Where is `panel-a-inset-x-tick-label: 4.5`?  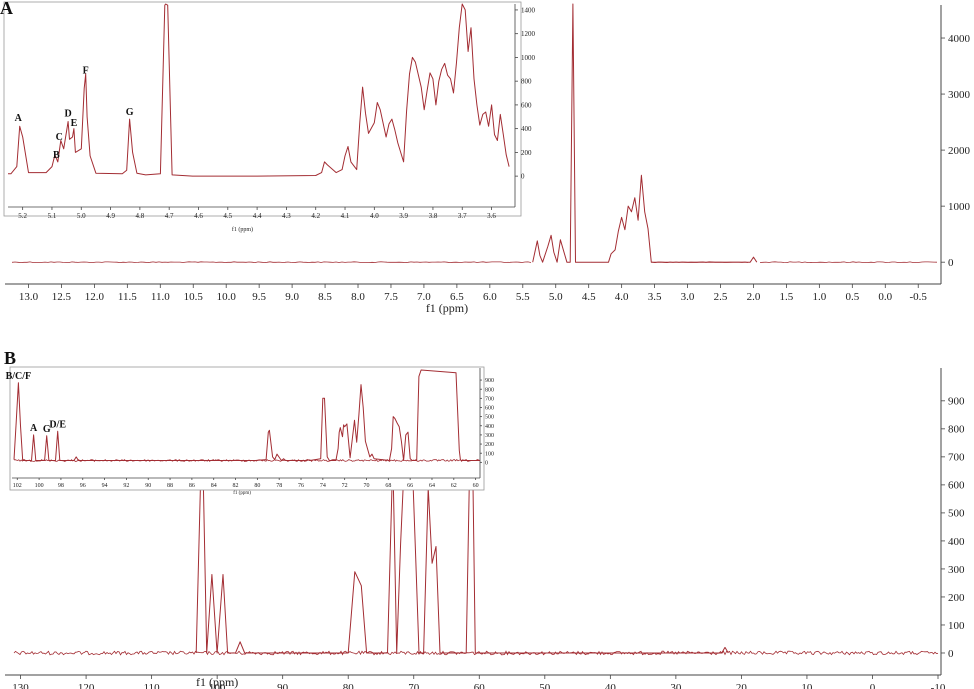
panel-a-inset-x-tick-label: 4.5 is located at coordinates (227, 216).